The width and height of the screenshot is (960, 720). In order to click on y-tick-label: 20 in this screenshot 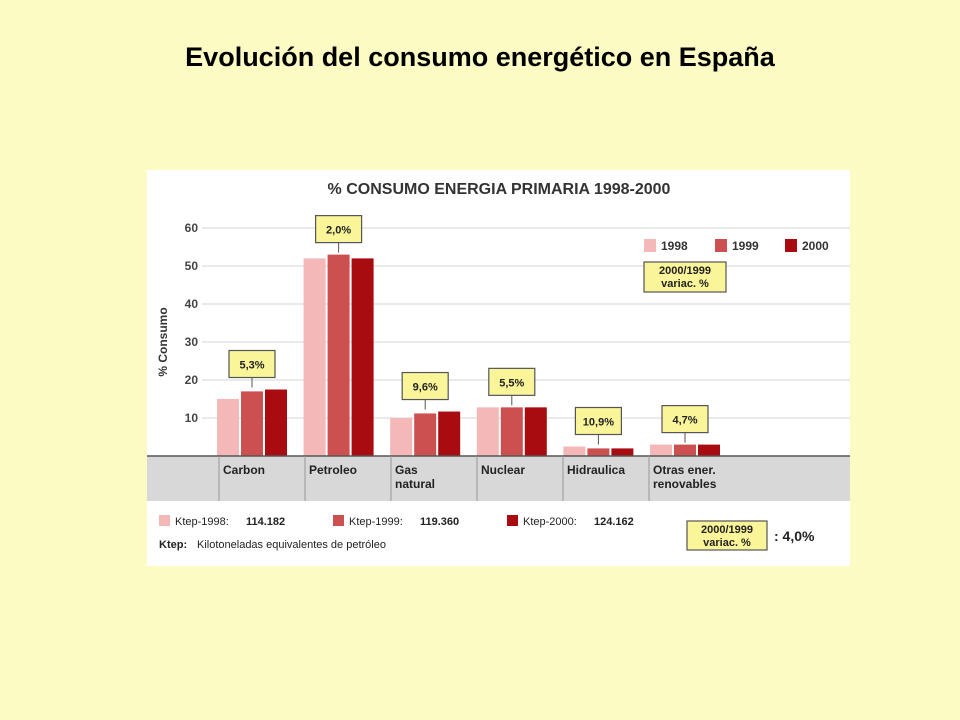, I will do `click(192, 380)`.